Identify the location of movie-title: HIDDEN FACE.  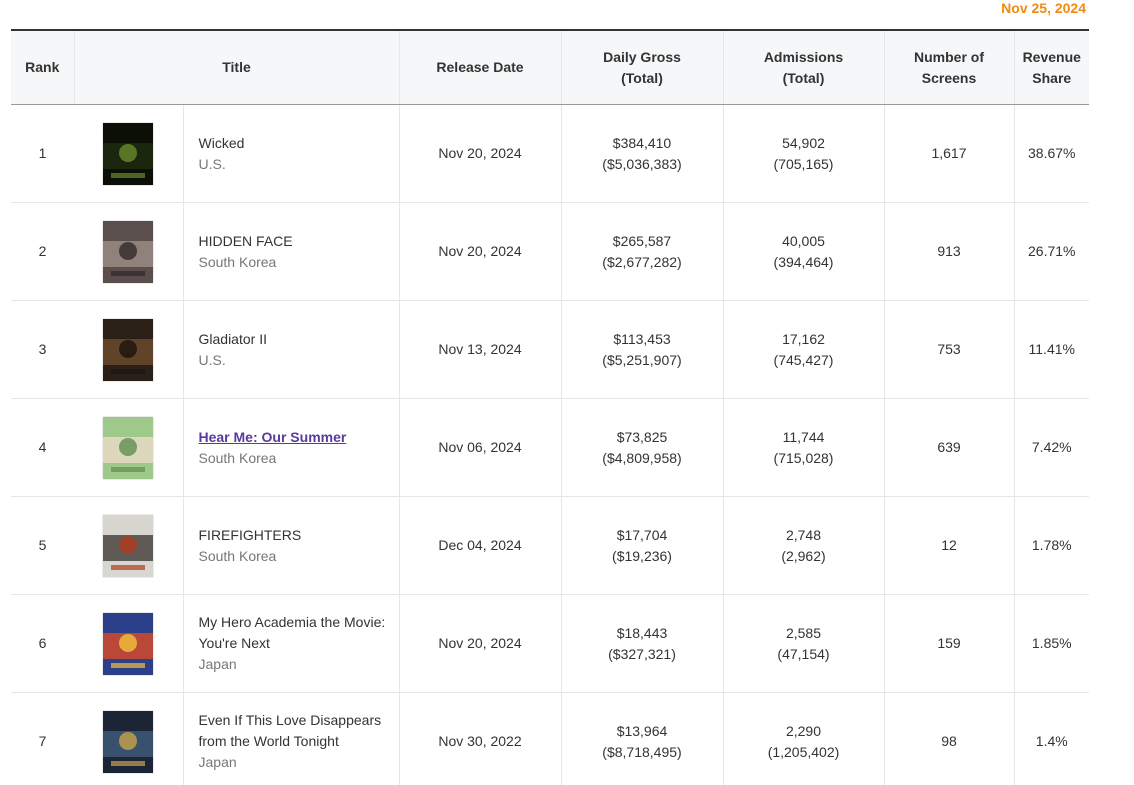
(245, 240).